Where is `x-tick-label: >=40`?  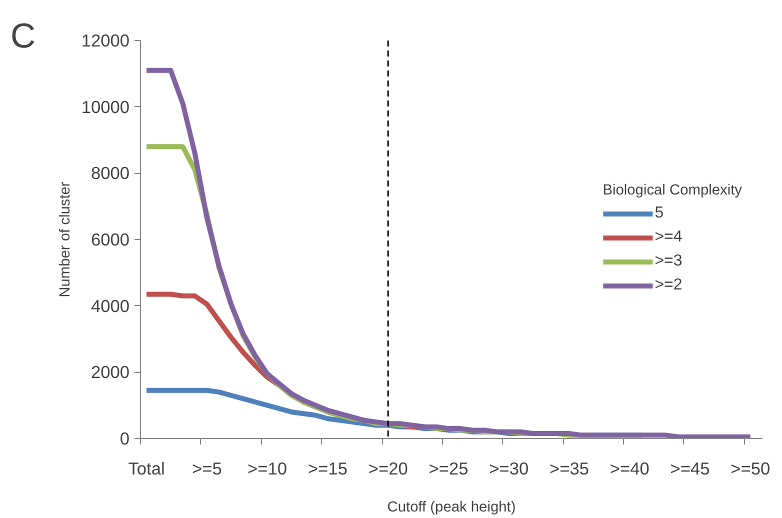
x-tick-label: >=40 is located at coordinates (630, 468).